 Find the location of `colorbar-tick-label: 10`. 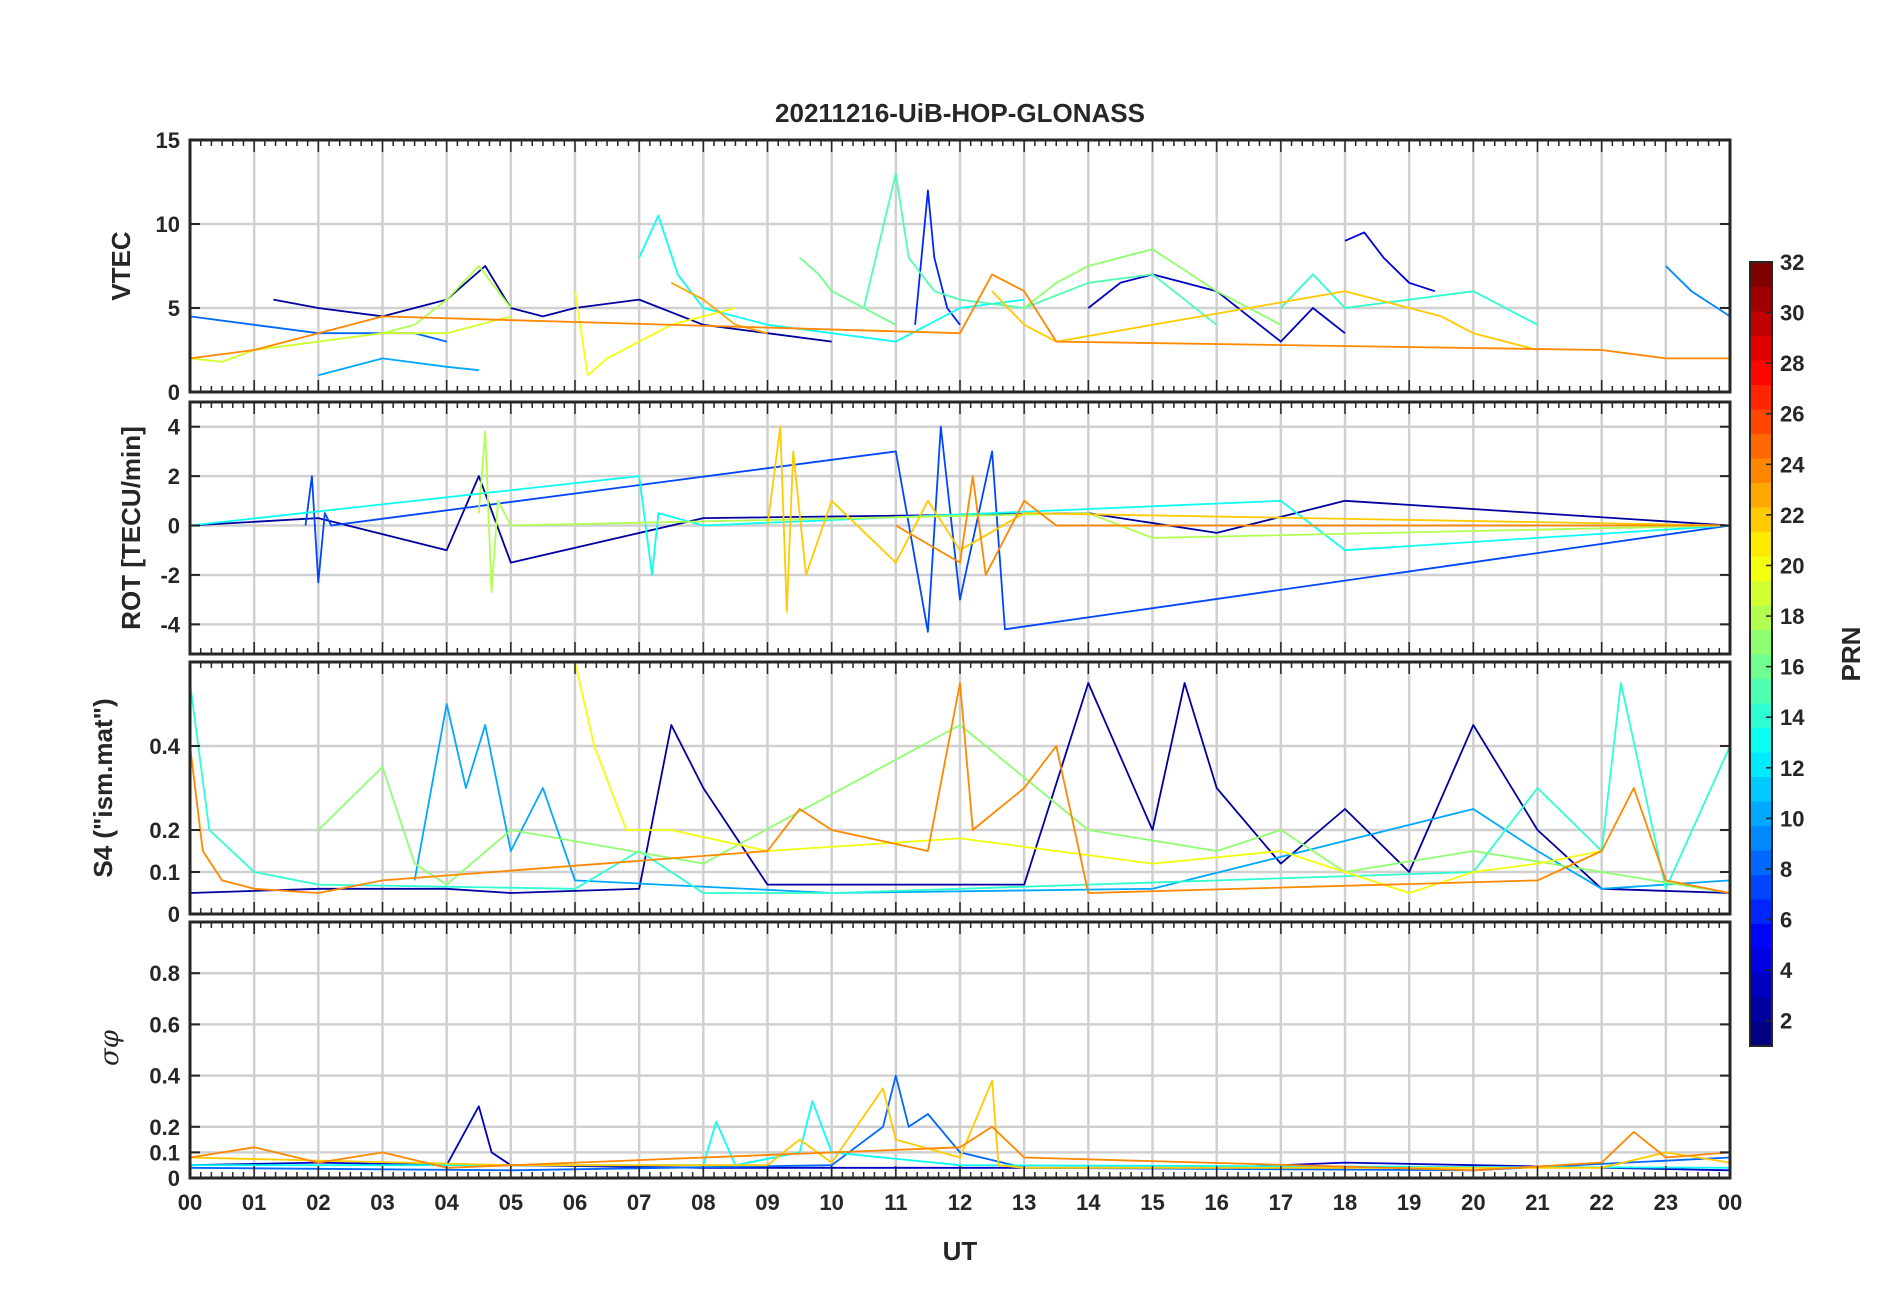

colorbar-tick-label: 10 is located at coordinates (1792, 818).